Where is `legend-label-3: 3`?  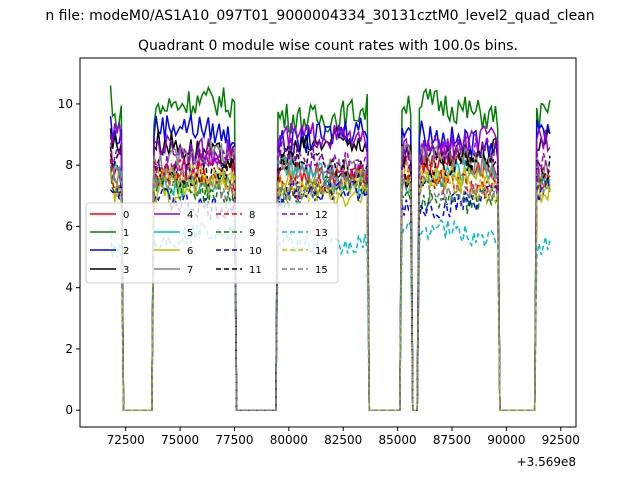
legend-label-3: 3 is located at coordinates (126, 270).